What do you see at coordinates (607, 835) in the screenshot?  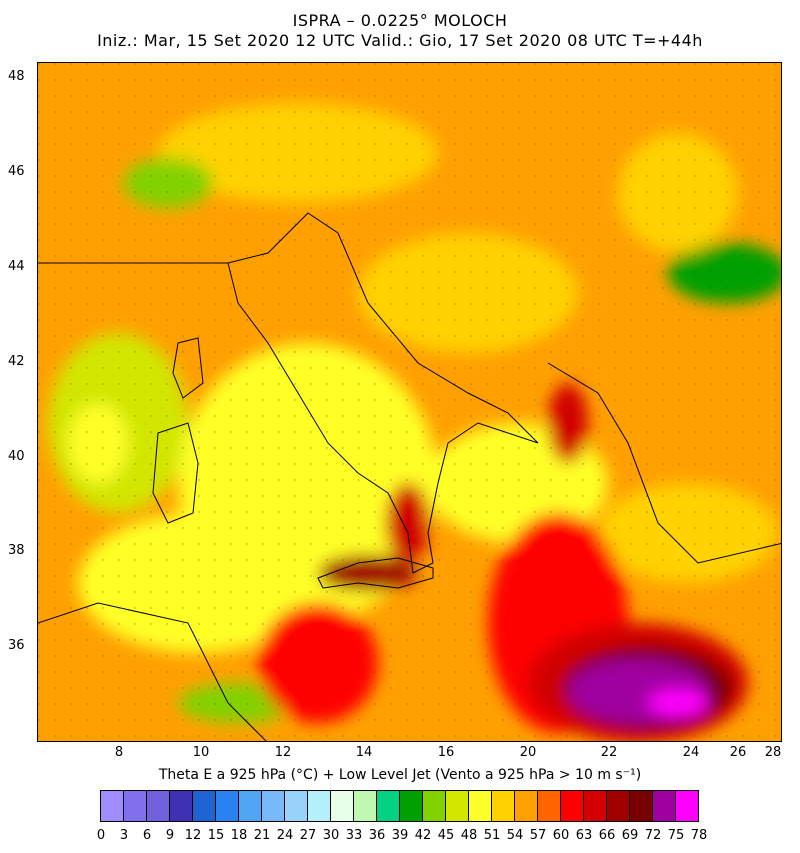 I see `colorbar-label: 66` at bounding box center [607, 835].